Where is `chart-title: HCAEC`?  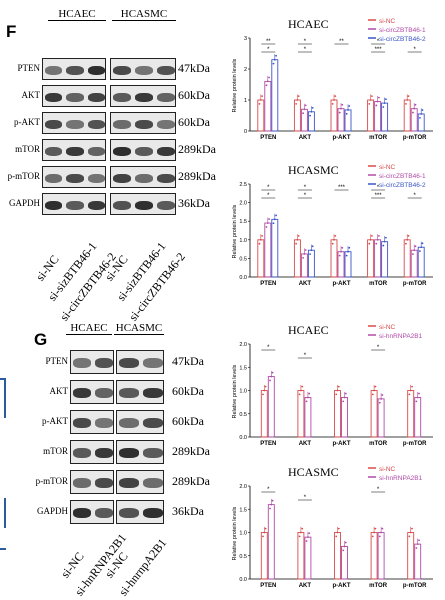 chart-title: HCAEC is located at coordinates (308, 330).